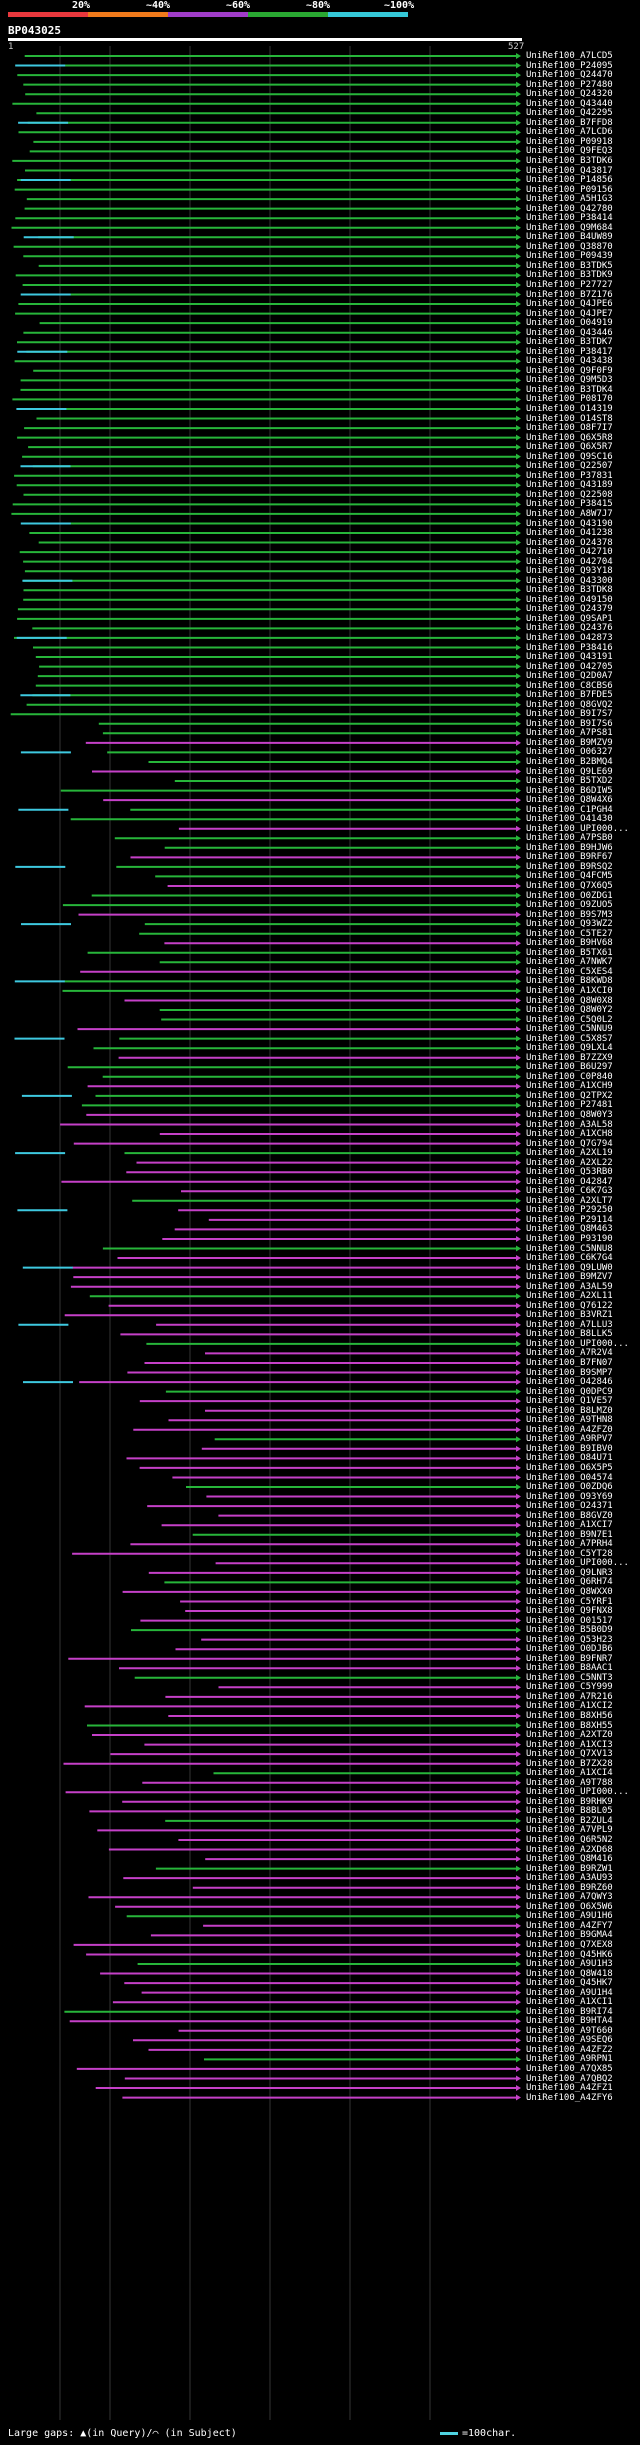 This screenshot has height=2445, width=640. I want to click on hit-label: UniRef100_Q4JPE6, so click(569, 304).